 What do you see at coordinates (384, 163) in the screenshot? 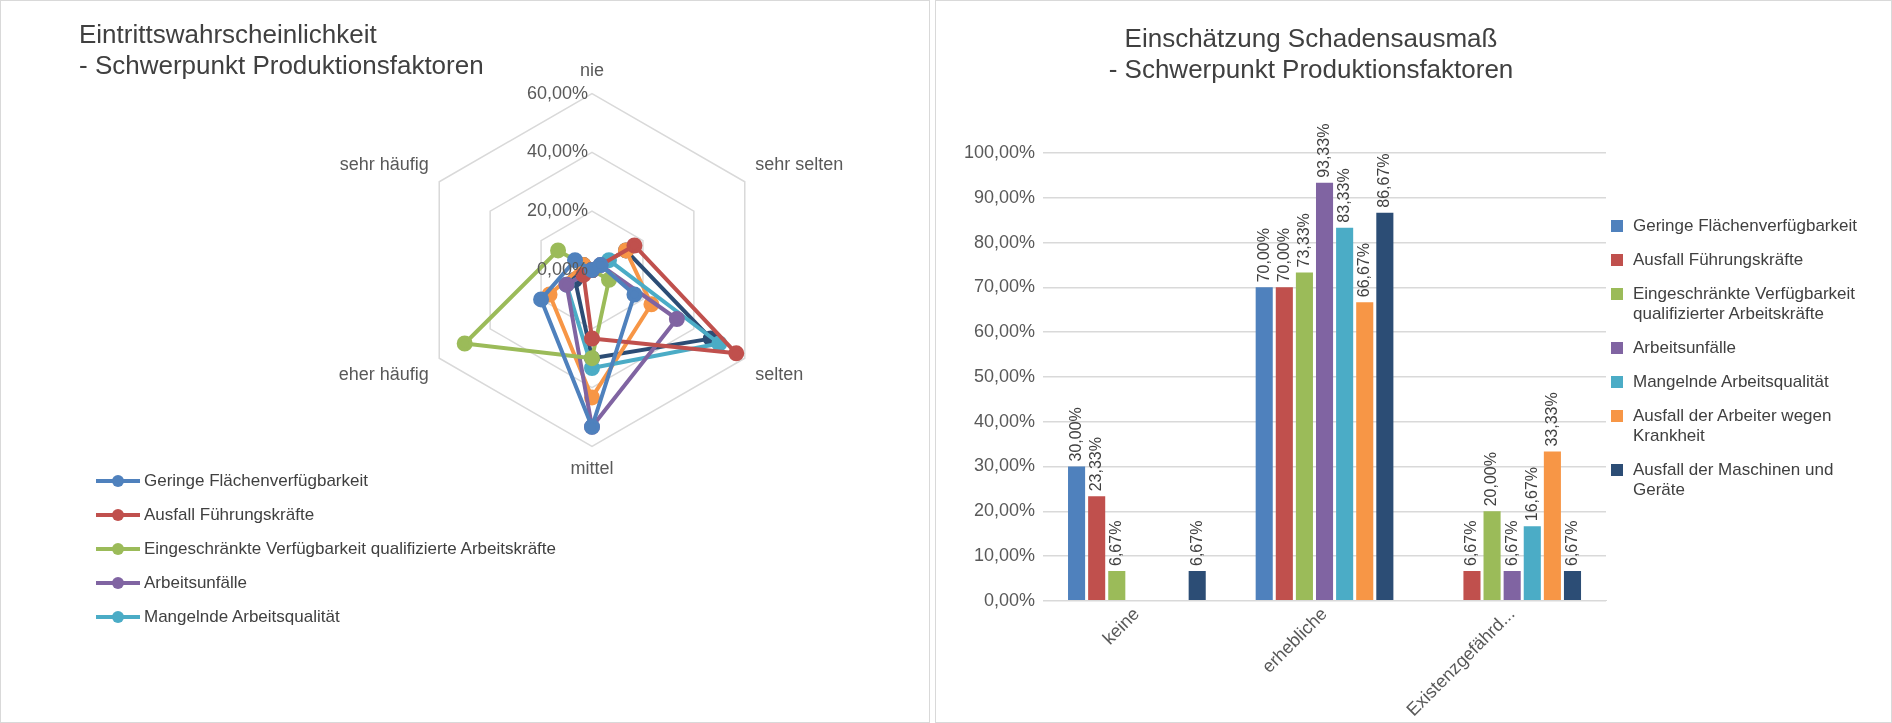
I see `spoke-label: sehr häufig` at bounding box center [384, 163].